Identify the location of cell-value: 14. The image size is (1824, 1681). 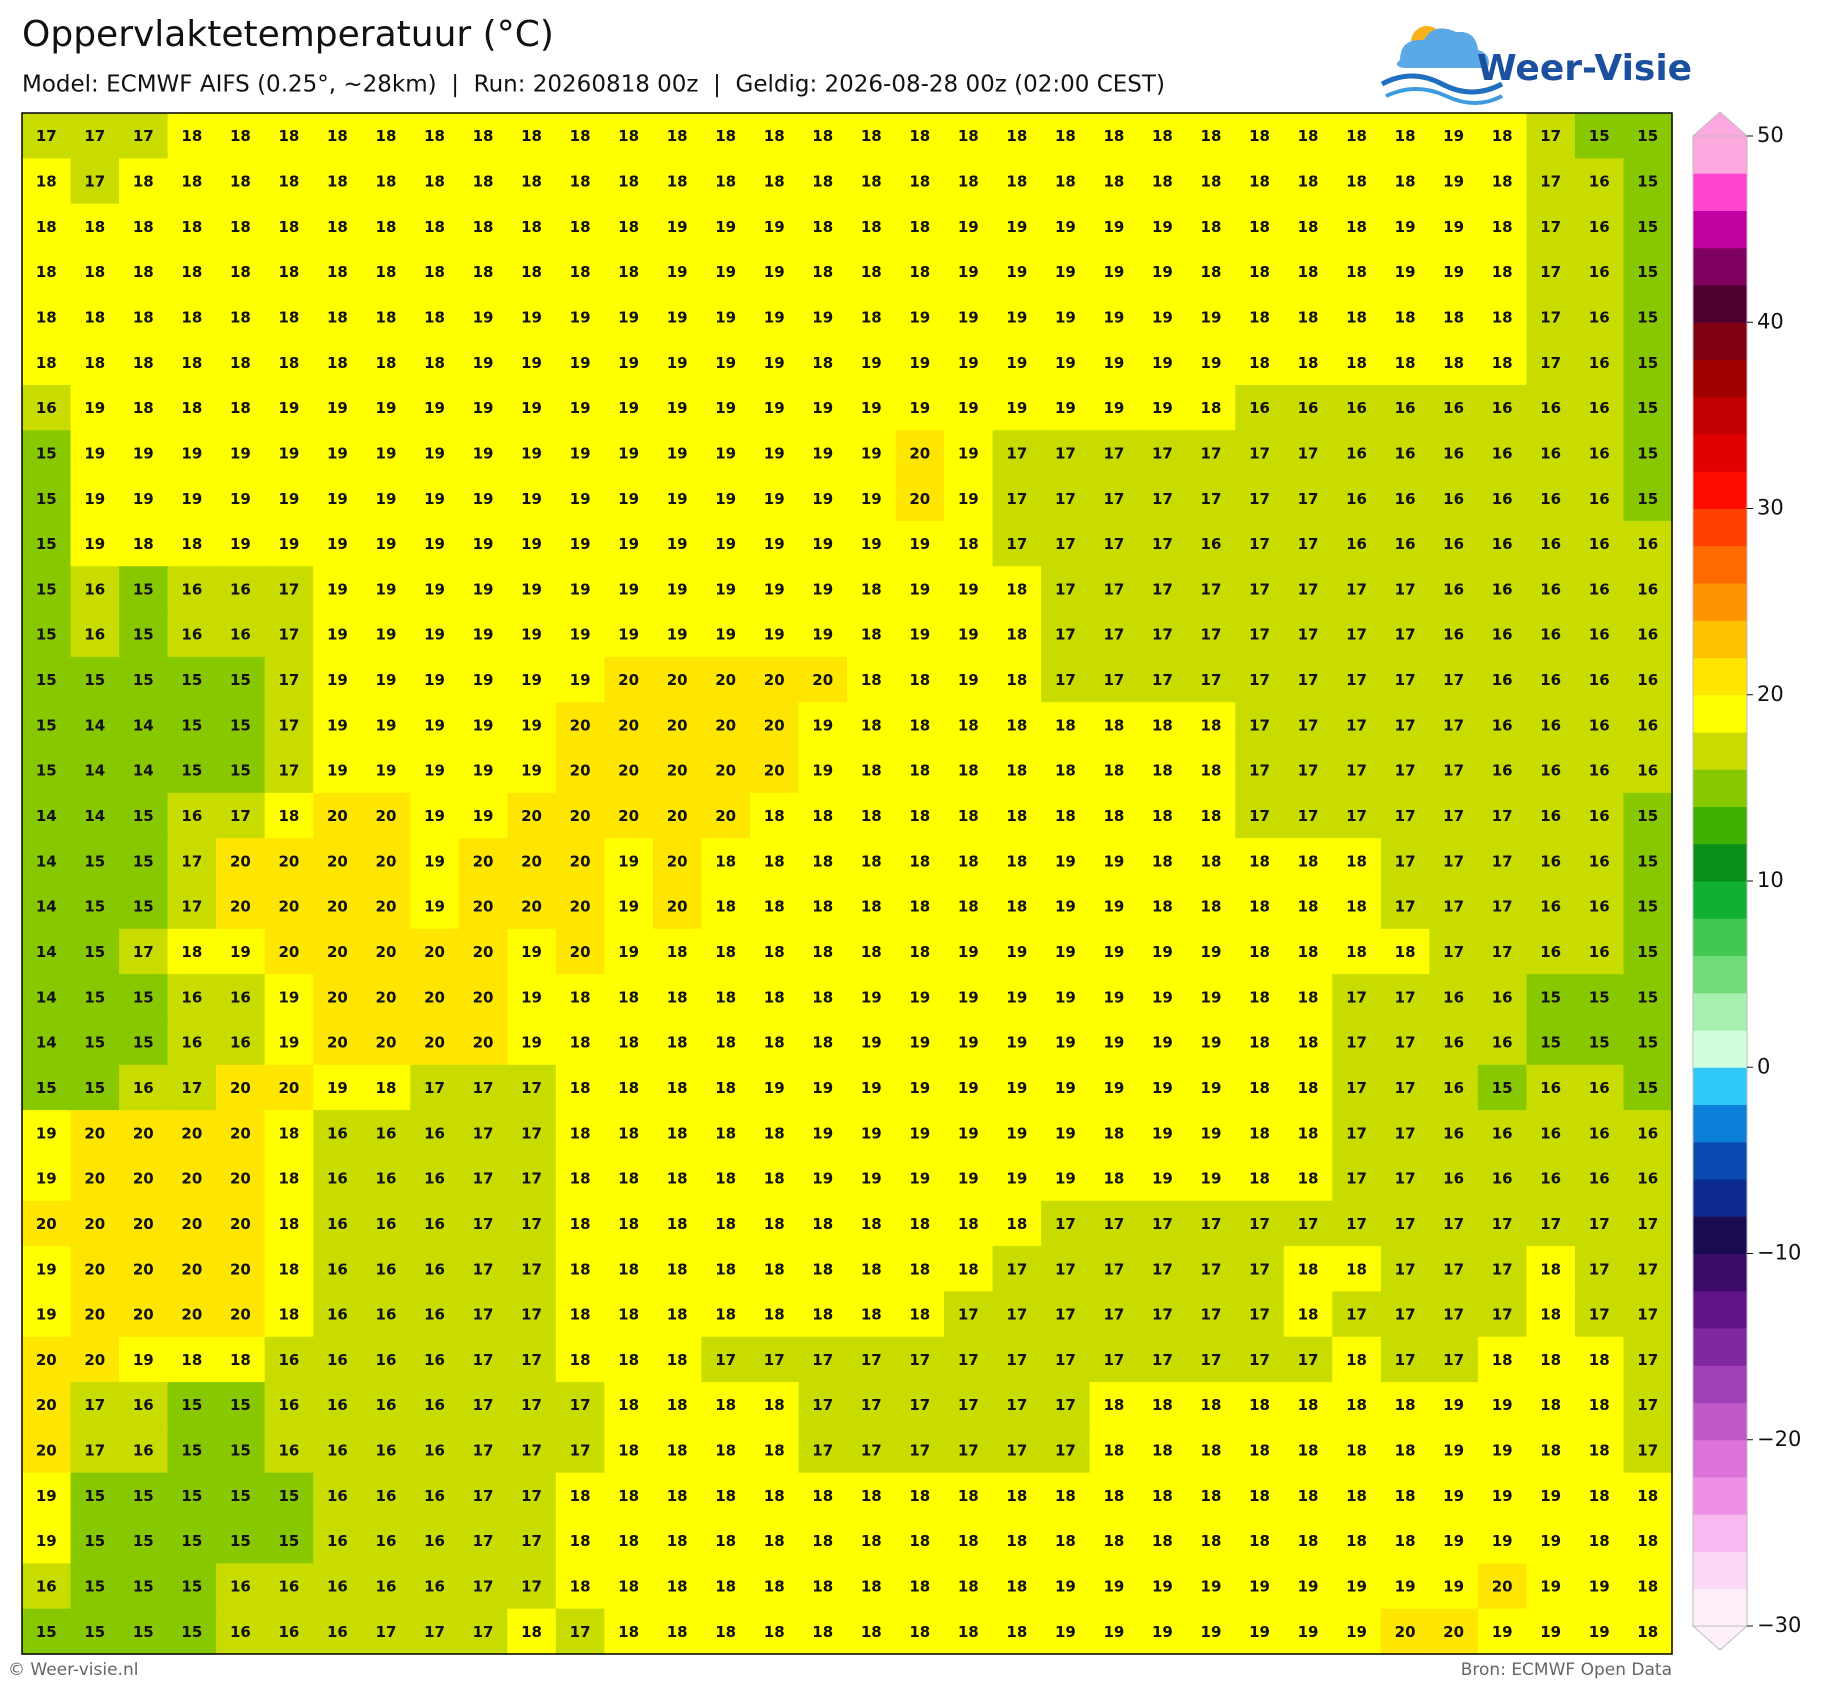
(143, 725).